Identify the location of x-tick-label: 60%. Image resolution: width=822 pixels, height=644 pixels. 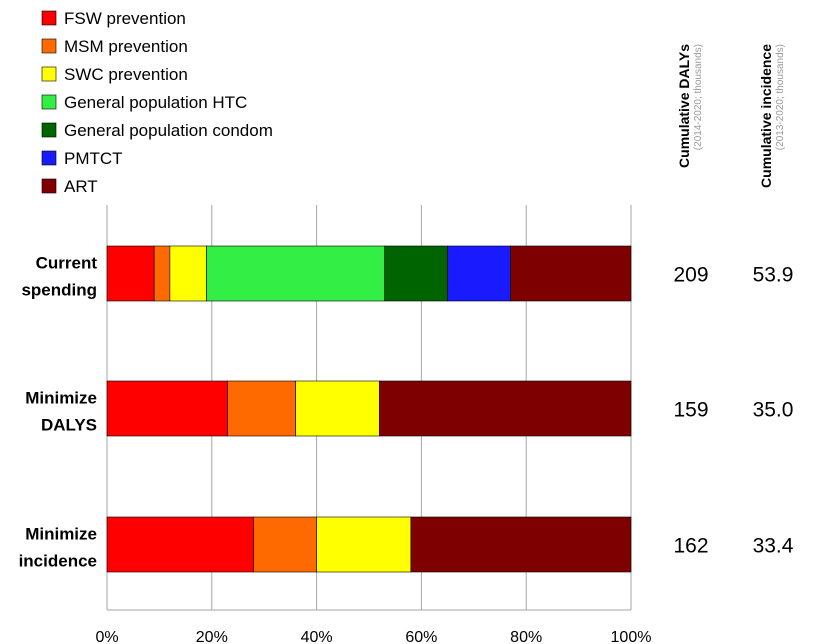
(421, 636).